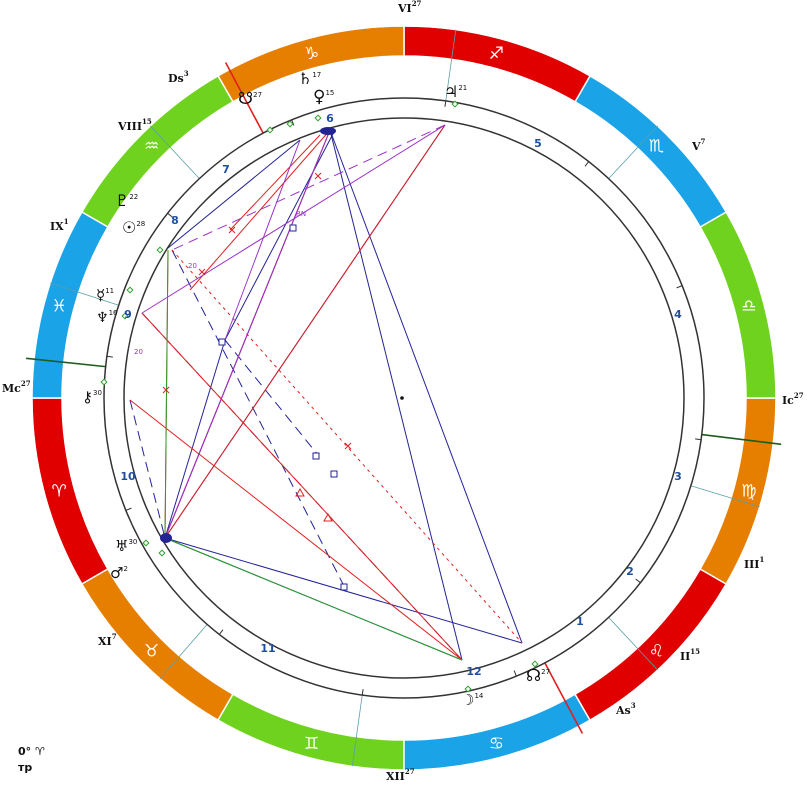 Image resolution: width=807 pixels, height=796 pixels. I want to click on uranus-degree: 30, so click(132, 542).